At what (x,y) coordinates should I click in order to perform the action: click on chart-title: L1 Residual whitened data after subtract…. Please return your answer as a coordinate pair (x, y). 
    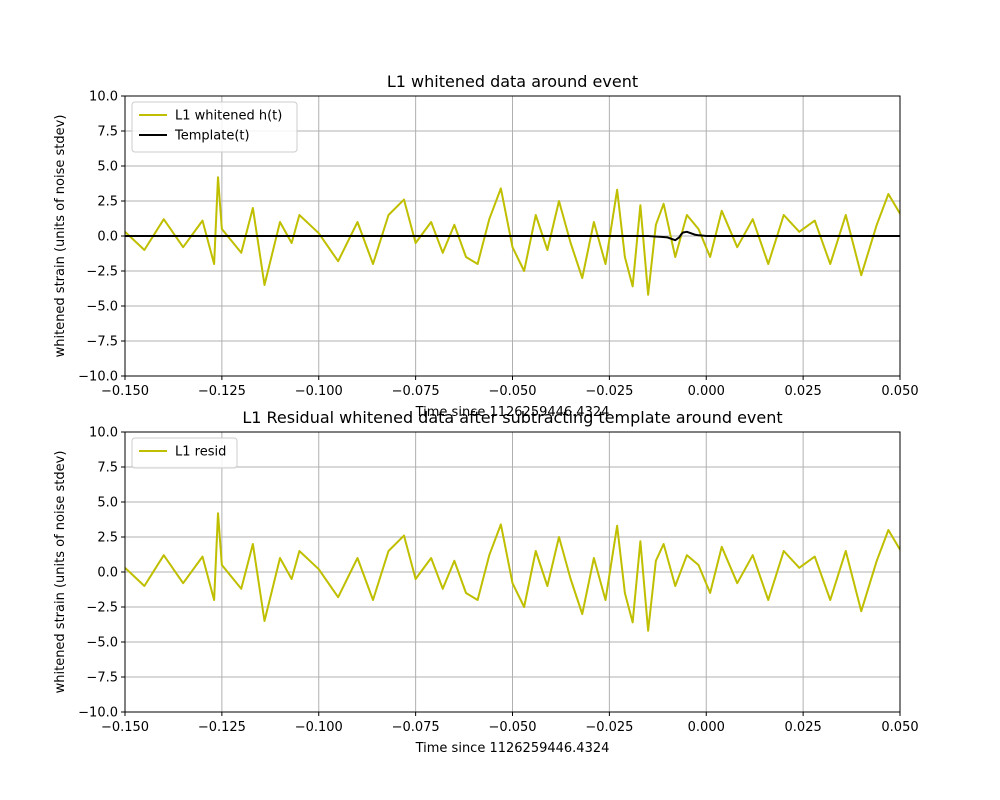
    Looking at the image, I should click on (512, 417).